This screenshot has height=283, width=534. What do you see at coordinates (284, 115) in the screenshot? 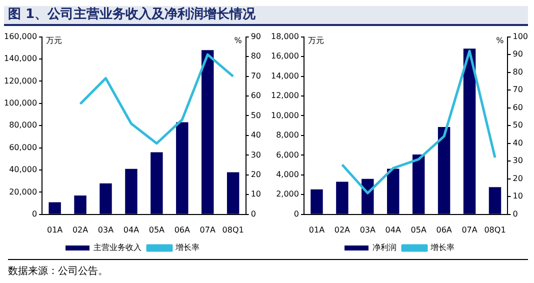
I see `y-tick-label: 10,000` at bounding box center [284, 115].